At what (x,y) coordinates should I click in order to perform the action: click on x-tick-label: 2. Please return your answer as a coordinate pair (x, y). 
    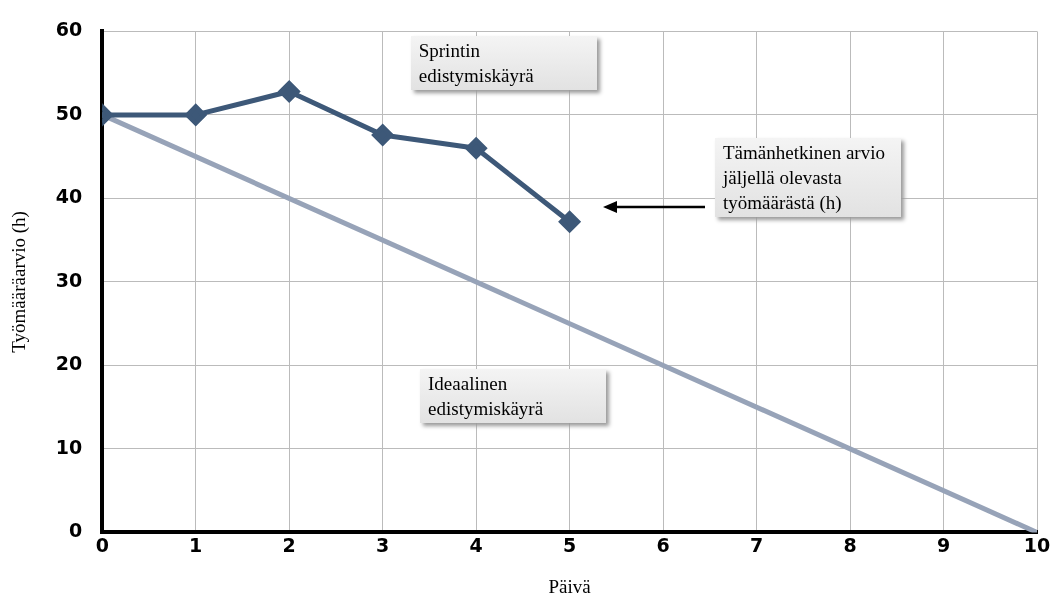
    Looking at the image, I should click on (289, 544).